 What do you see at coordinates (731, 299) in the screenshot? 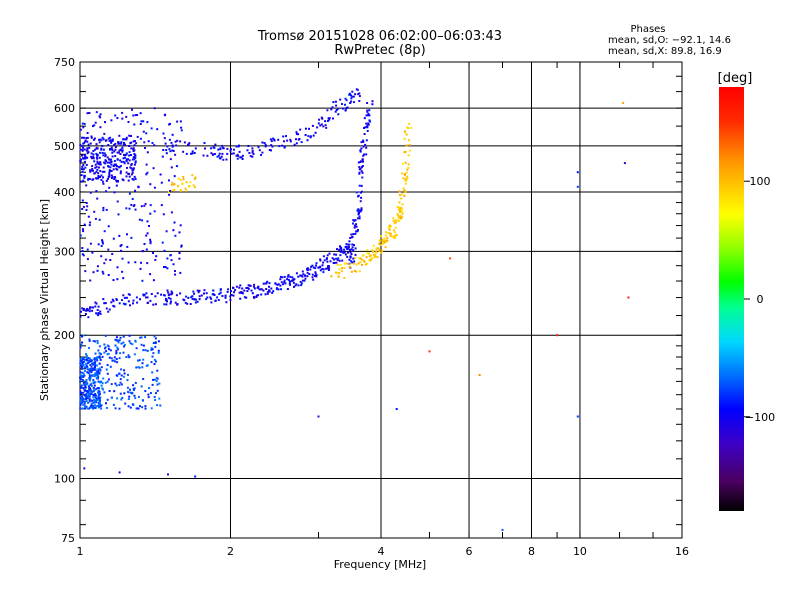
I see `colorbar` at bounding box center [731, 299].